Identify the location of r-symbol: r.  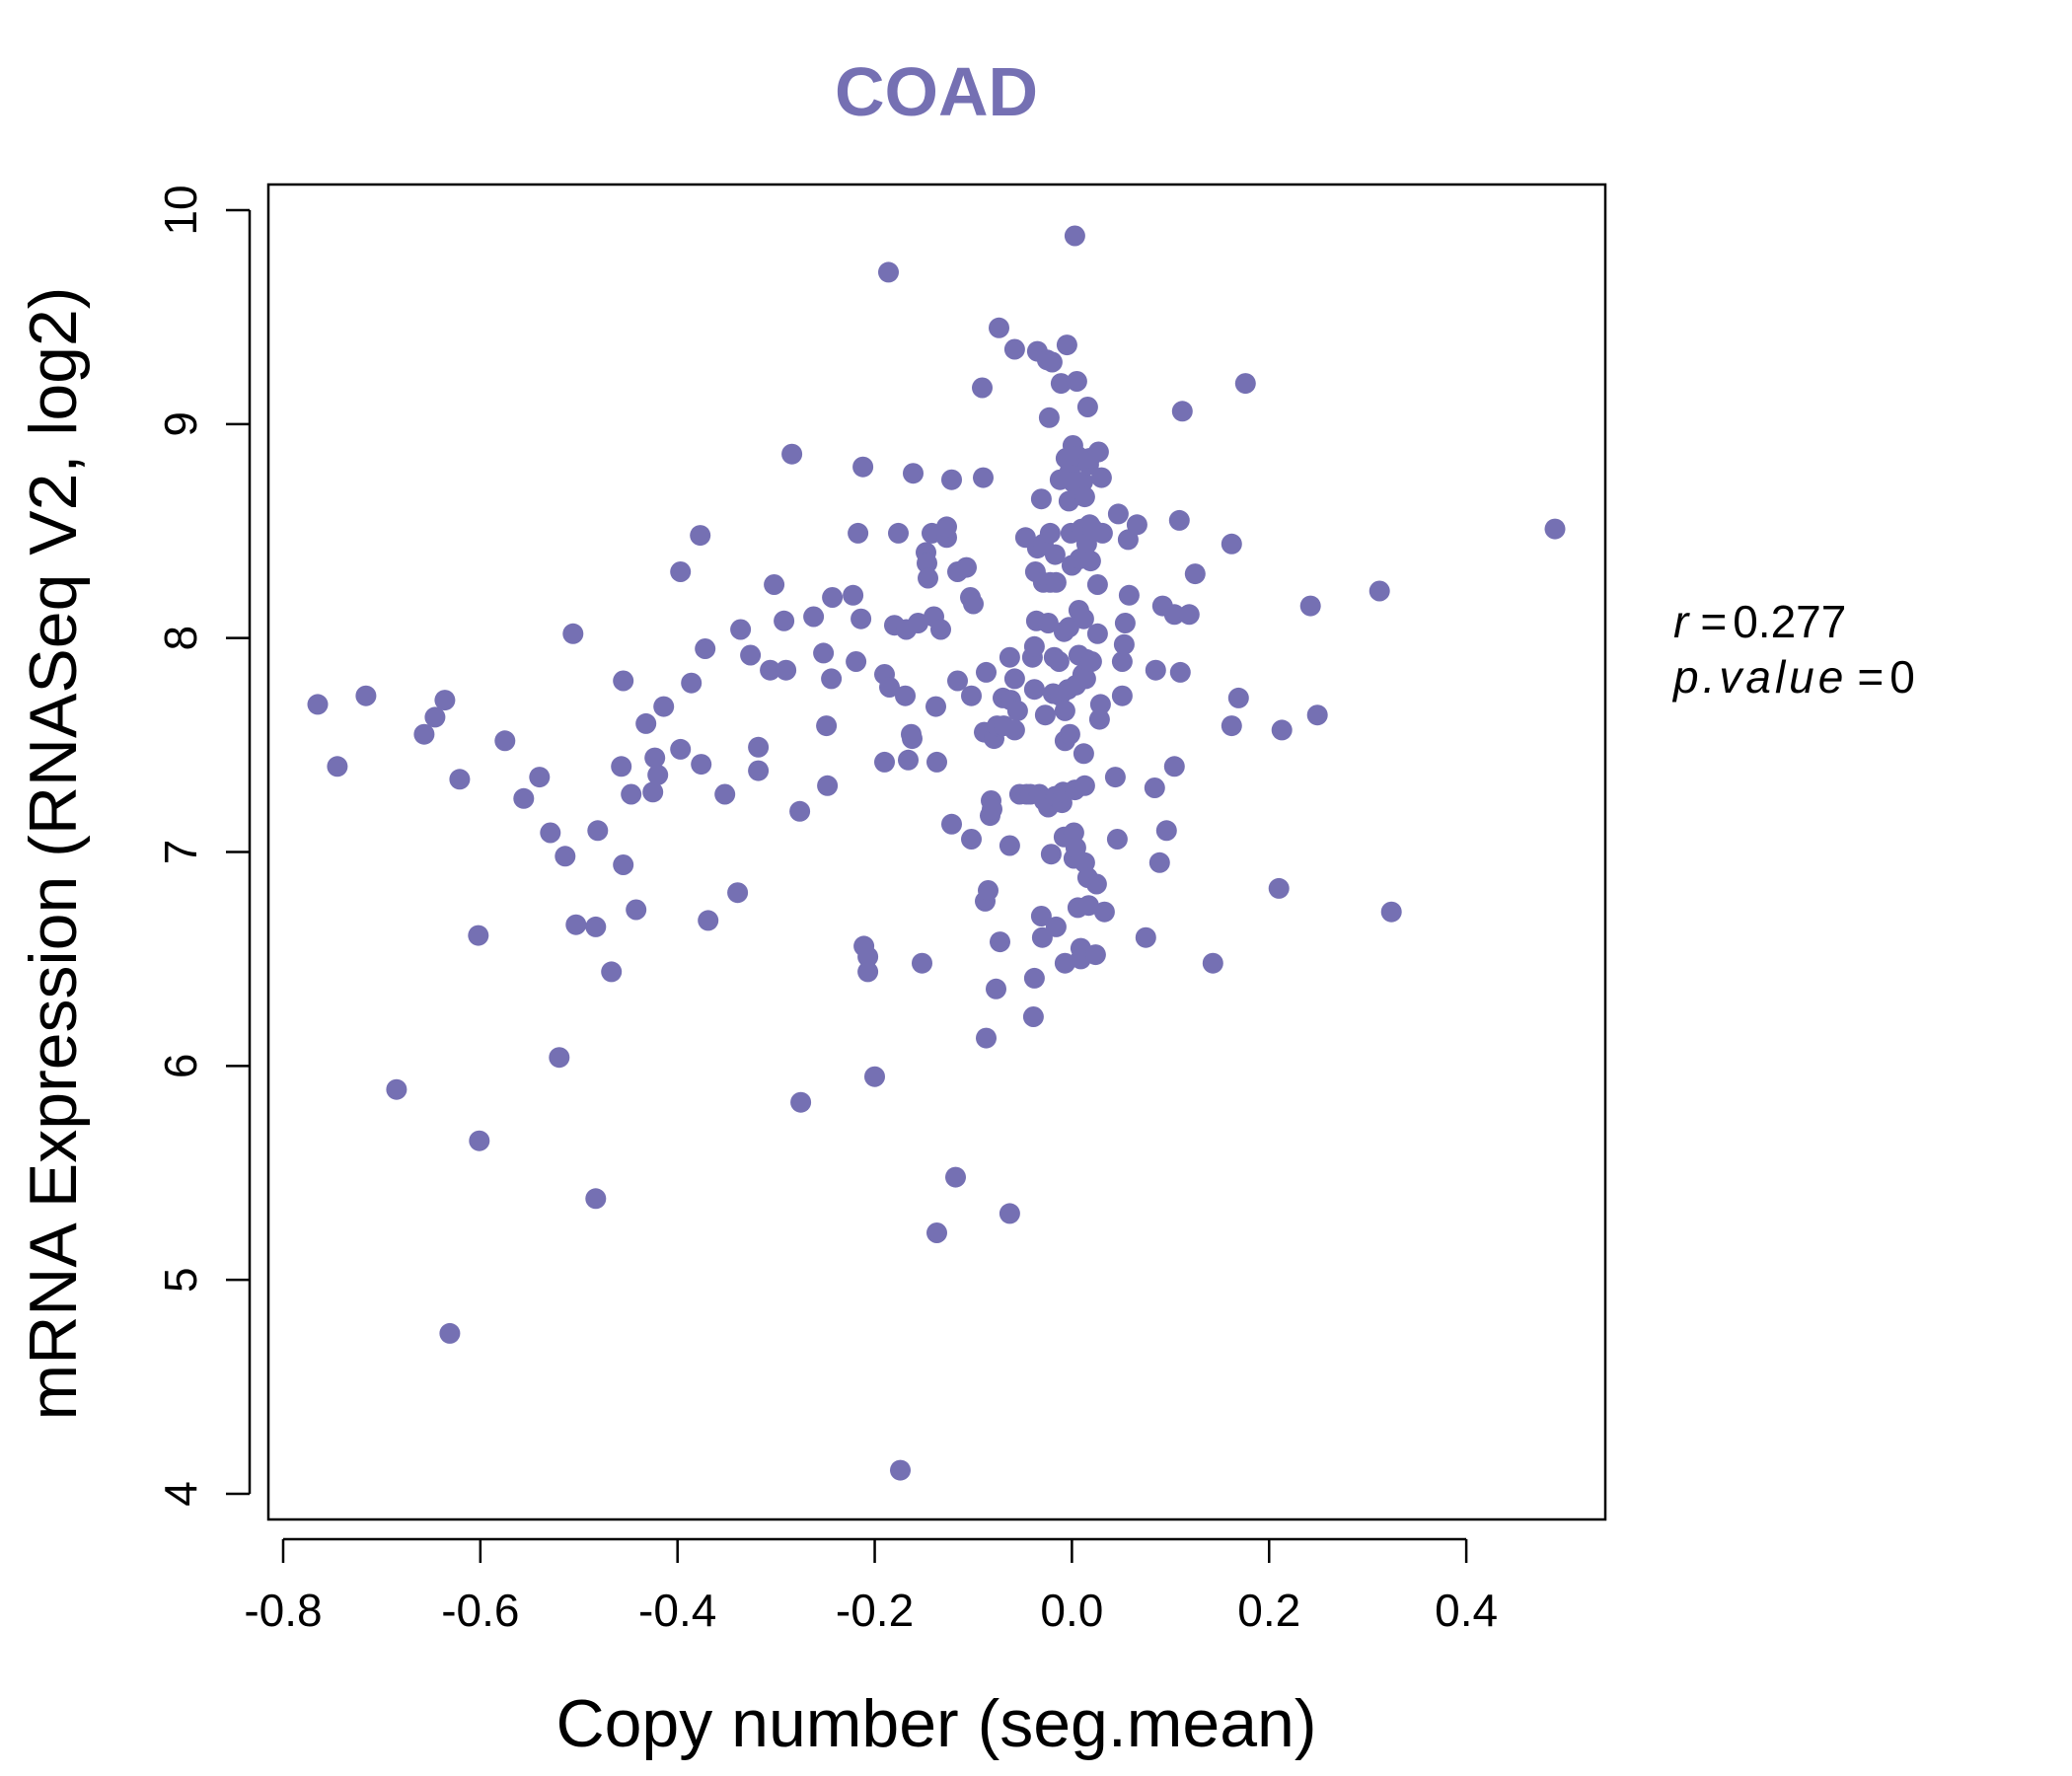
(1682, 621).